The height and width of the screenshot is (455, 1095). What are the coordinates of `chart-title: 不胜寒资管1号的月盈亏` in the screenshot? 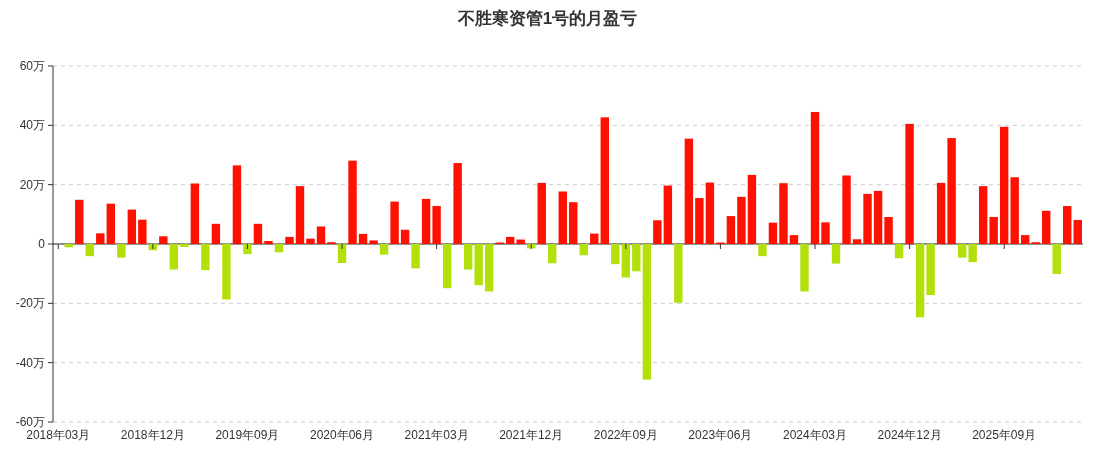 It's located at (547, 18).